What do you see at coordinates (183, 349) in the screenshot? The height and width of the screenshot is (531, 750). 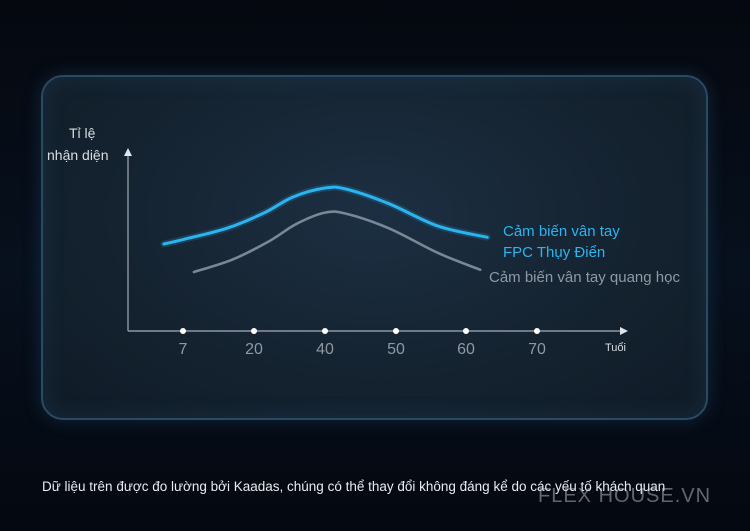 I see `x-tick-label: 7` at bounding box center [183, 349].